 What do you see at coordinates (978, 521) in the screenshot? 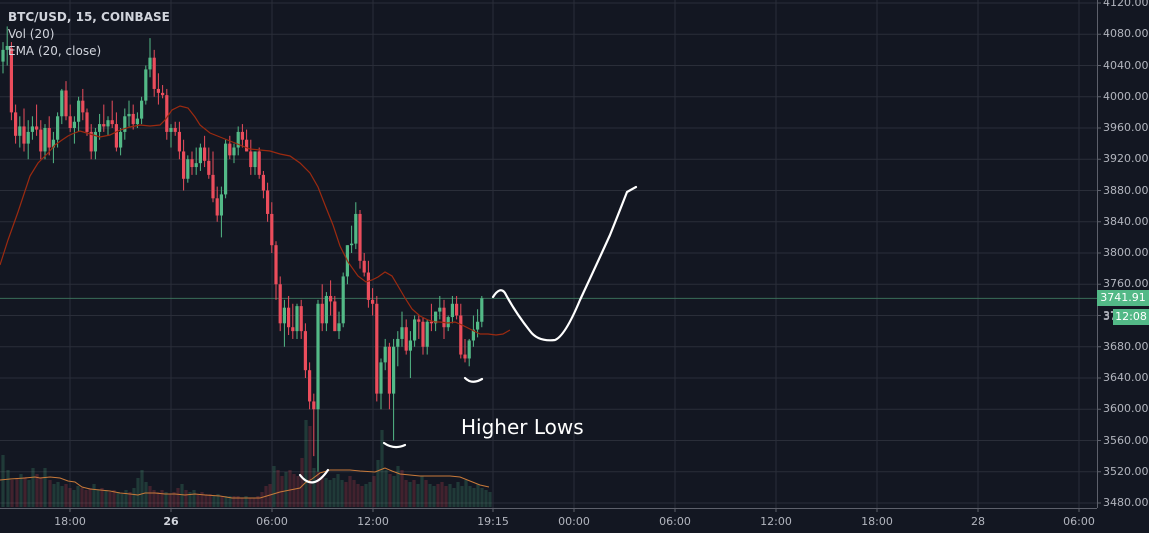
I see `time-axis-label: 28` at bounding box center [978, 521].